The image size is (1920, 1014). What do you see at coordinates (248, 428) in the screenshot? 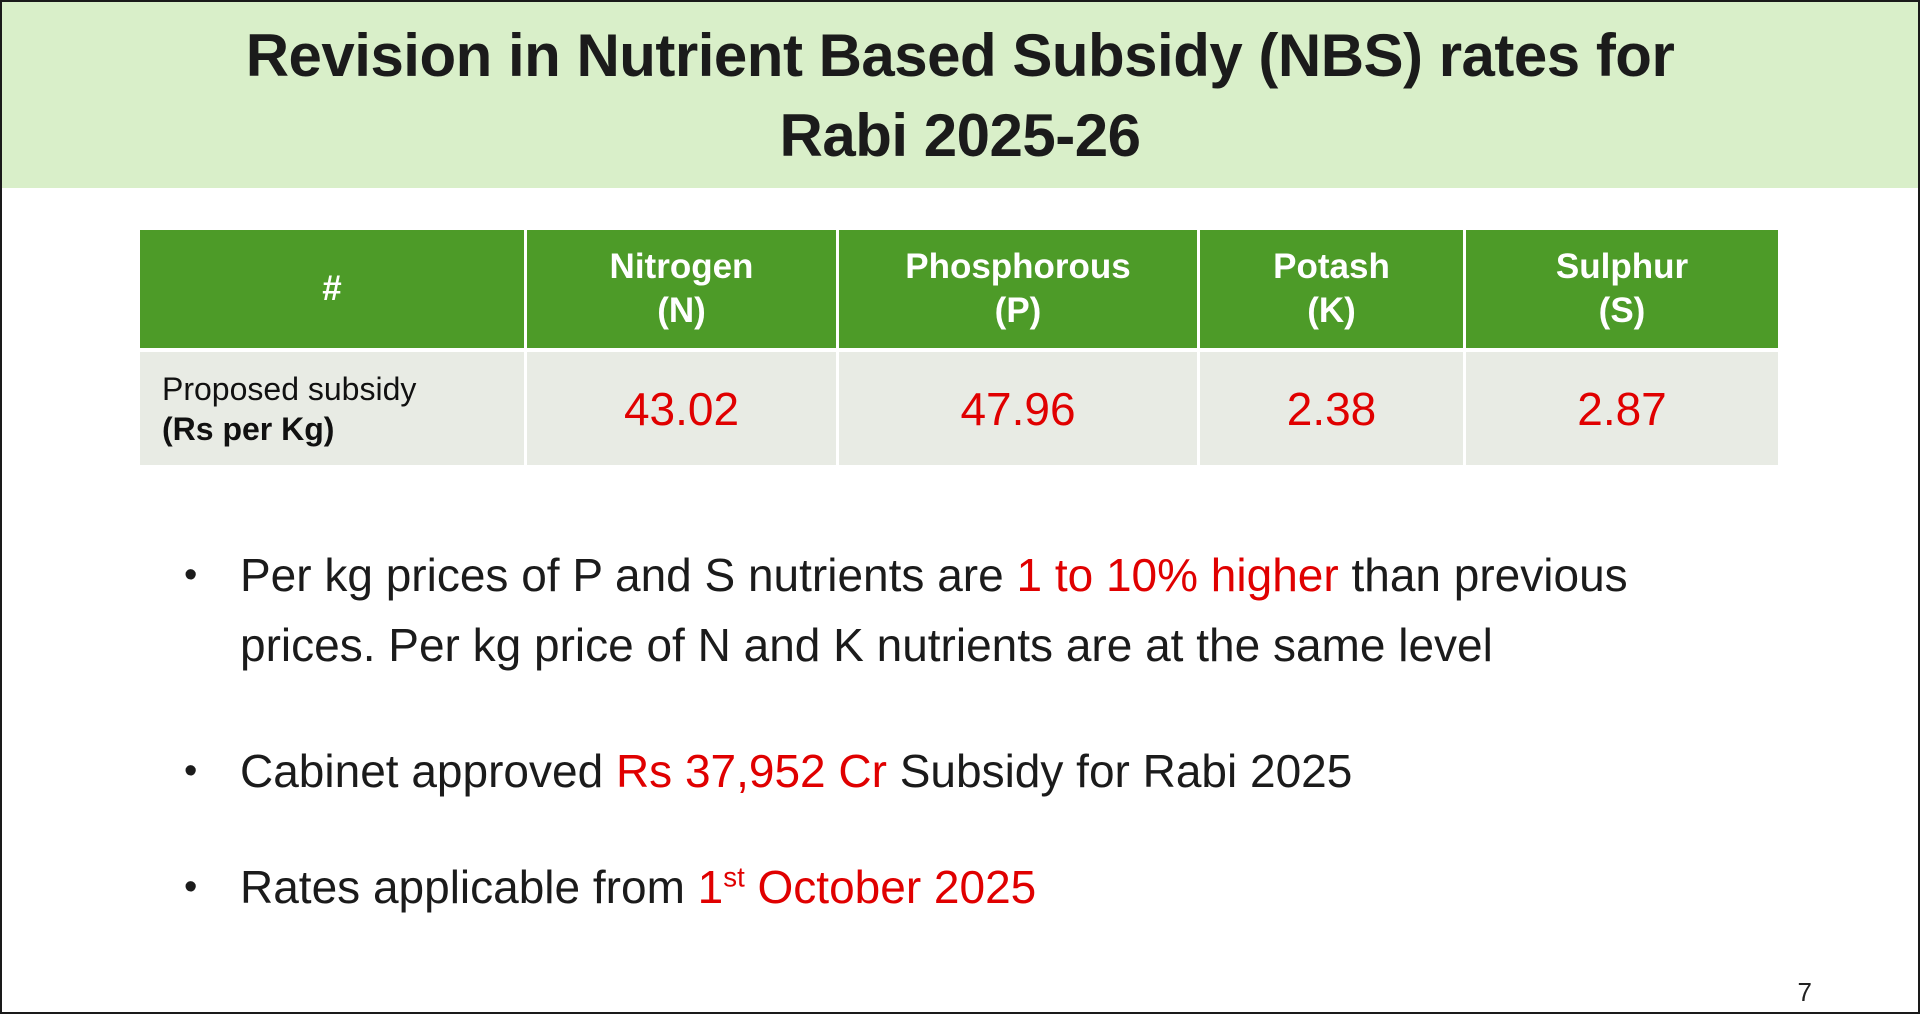
I see `row-label-line2: (Rs per Kg)` at bounding box center [248, 428].